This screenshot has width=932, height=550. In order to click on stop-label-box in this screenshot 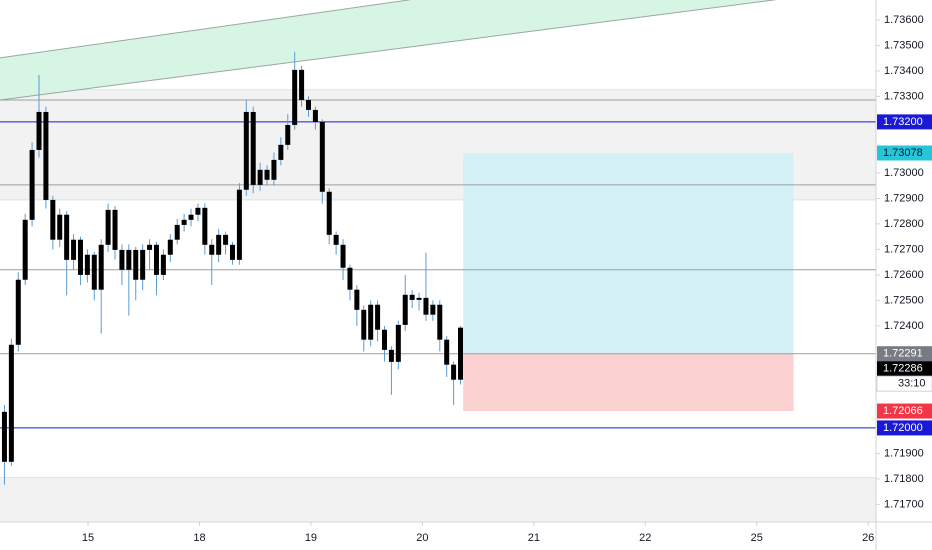, I will do `click(904, 411)`.